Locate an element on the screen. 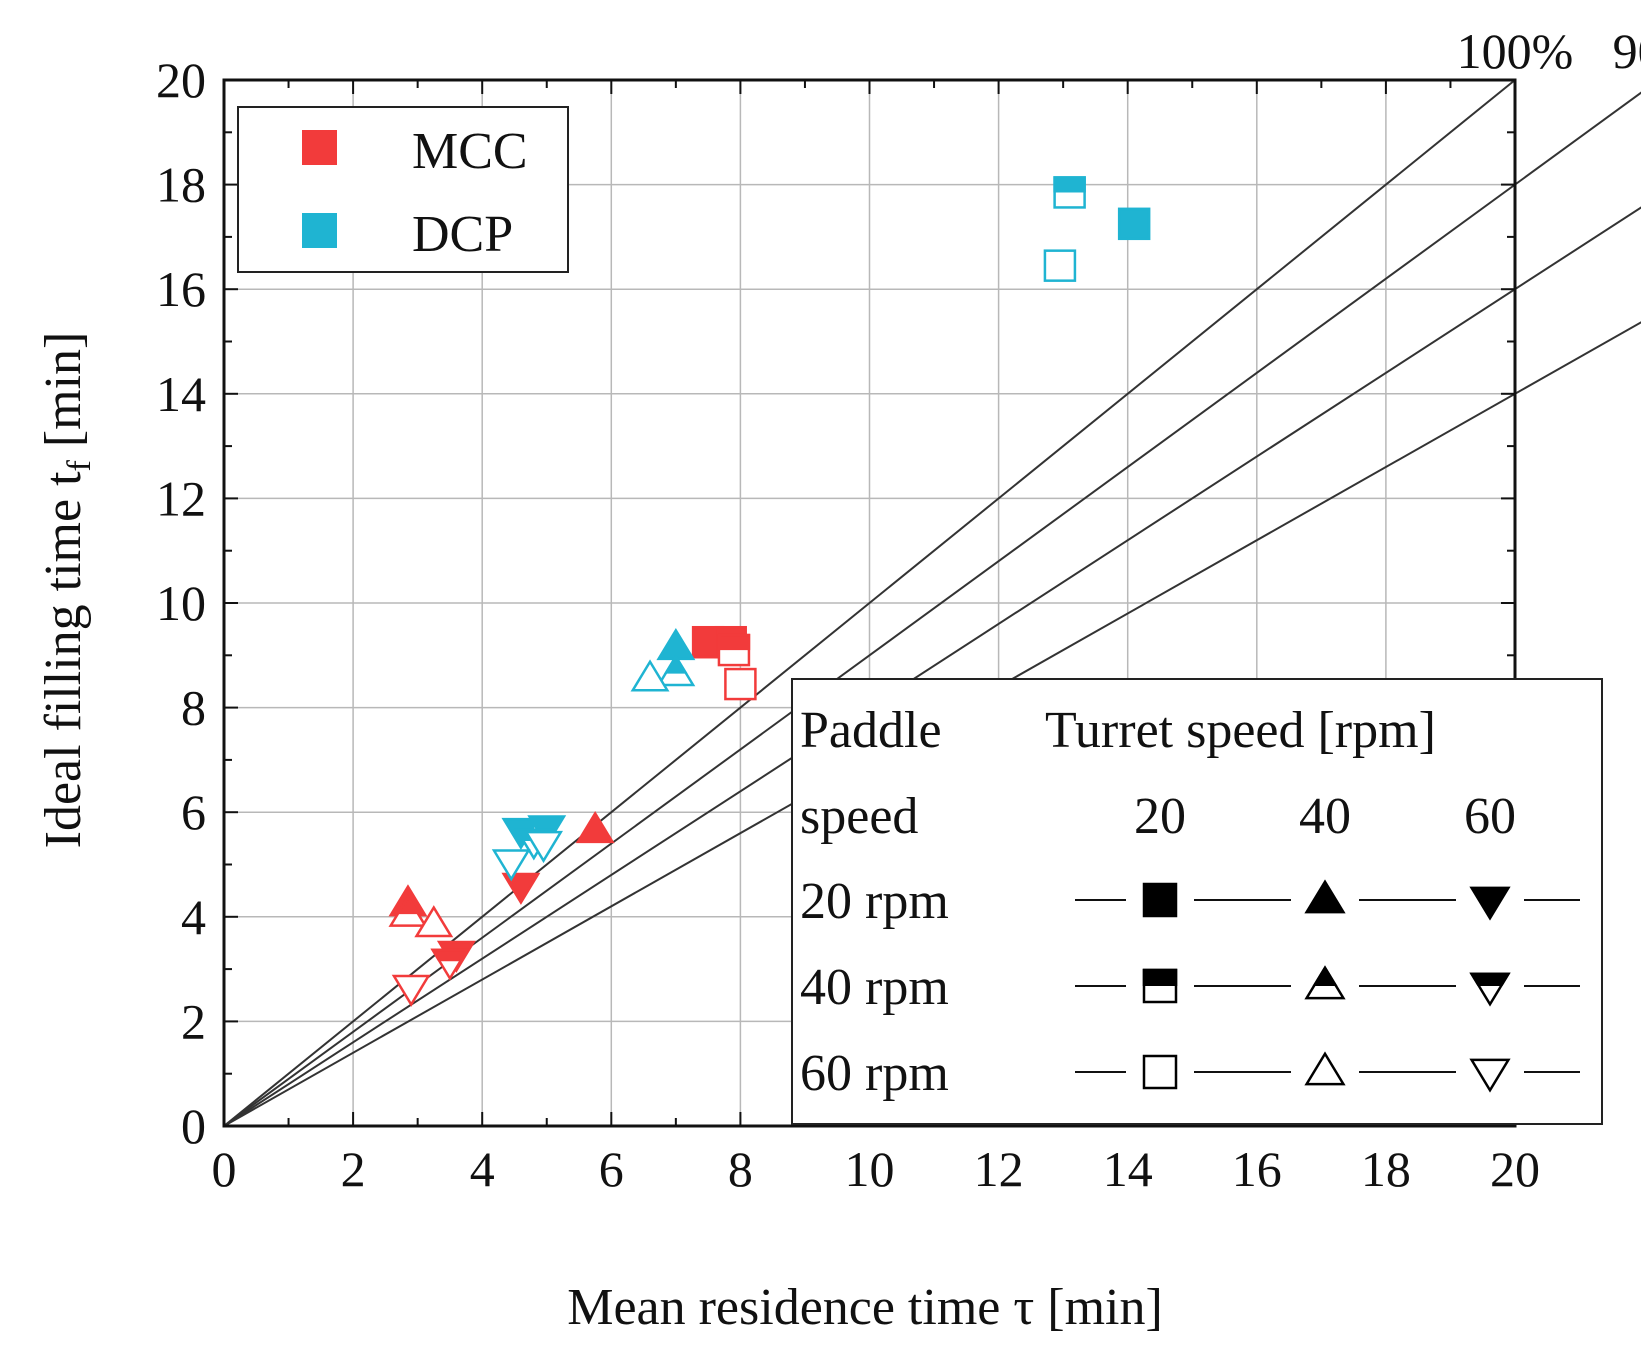  y-axis-title: Ideal filling time tf [min] is located at coordinates (66, 590).